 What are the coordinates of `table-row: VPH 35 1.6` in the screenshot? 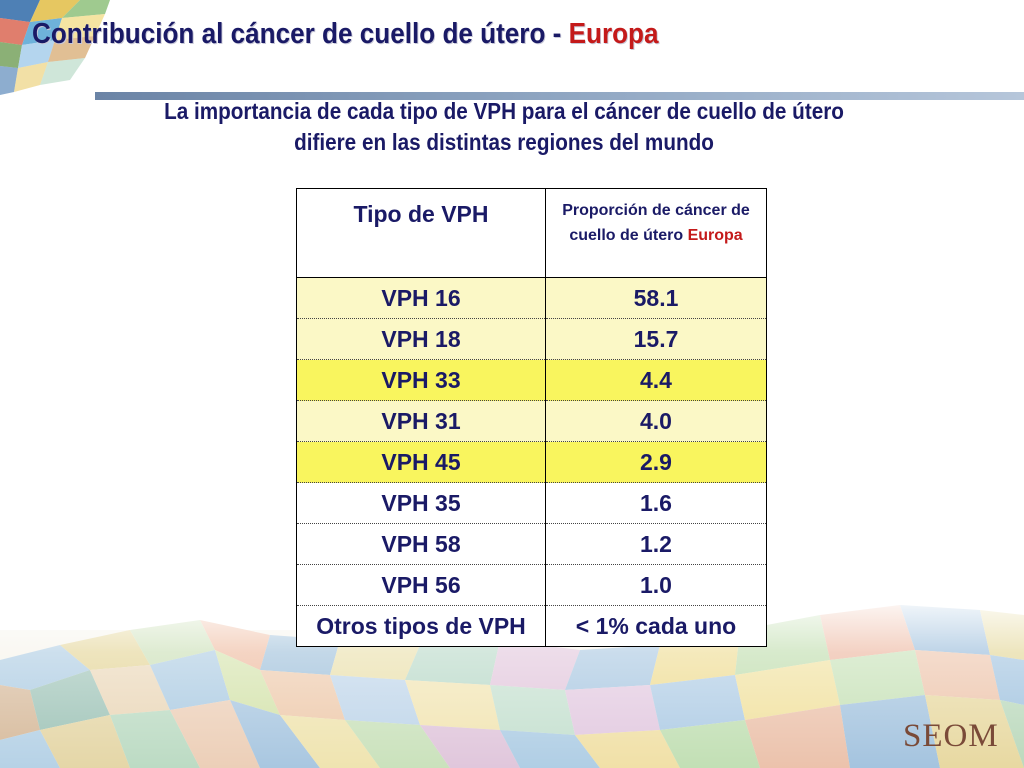 It's located at (531, 503).